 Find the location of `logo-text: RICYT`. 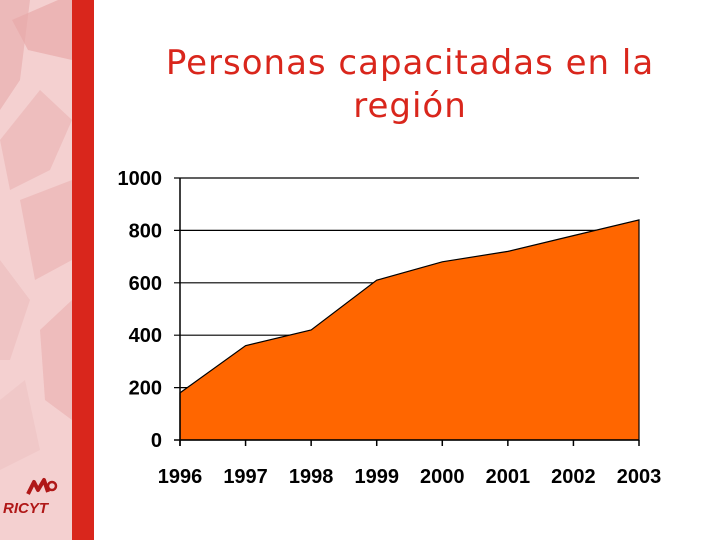

logo-text: RICYT is located at coordinates (25, 508).